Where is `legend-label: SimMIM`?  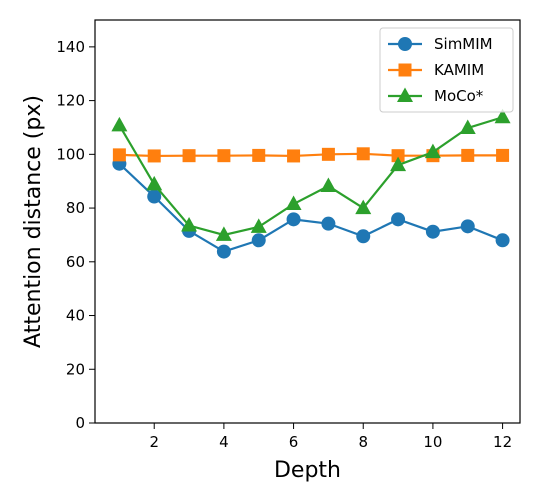 legend-label: SimMIM is located at coordinates (463, 44).